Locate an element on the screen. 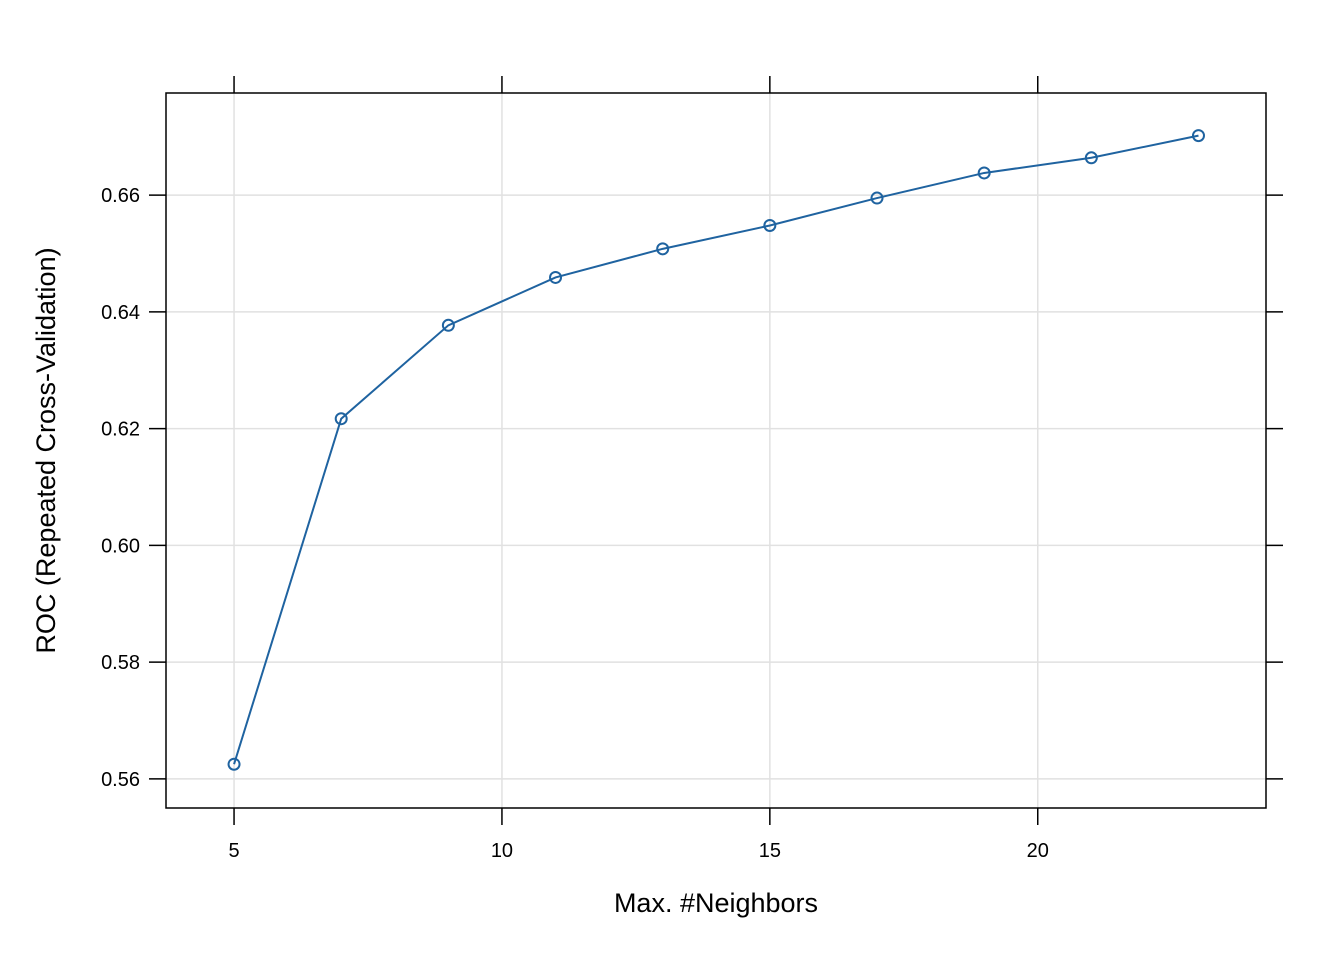 Image resolution: width=1344 pixels, height=960 pixels. y-tick-label: 0.64 is located at coordinates (120, 313).